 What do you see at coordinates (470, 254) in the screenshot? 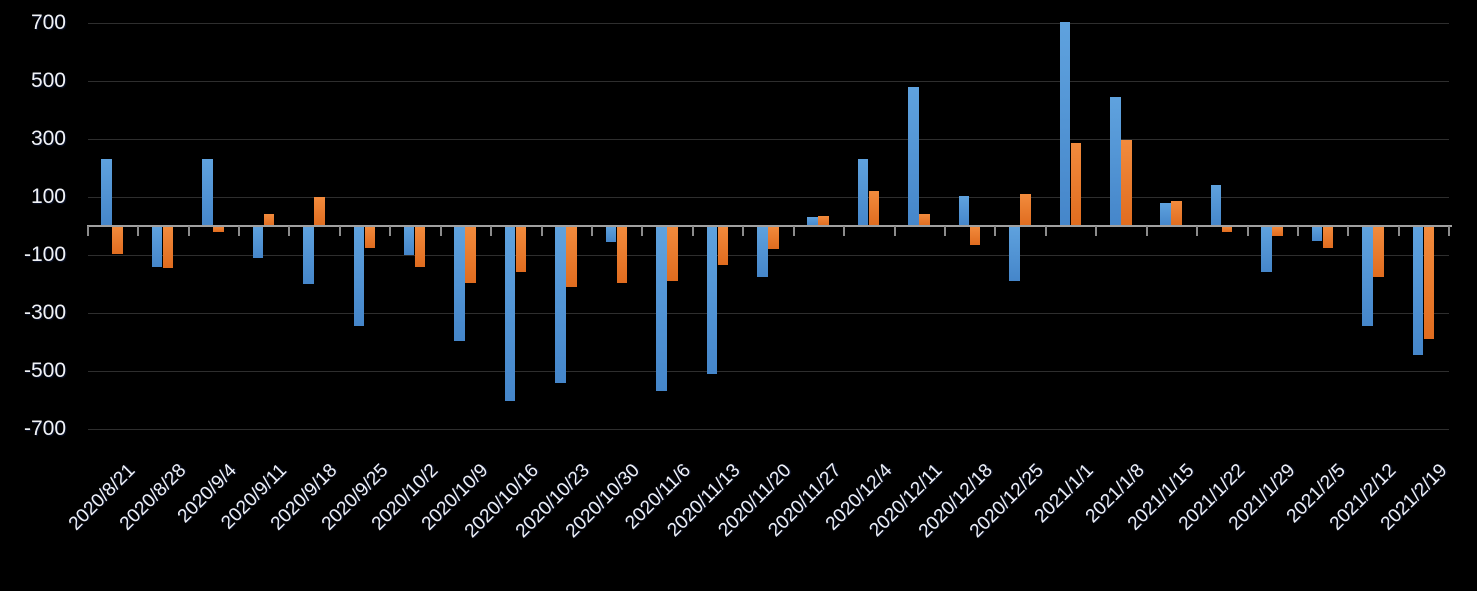
I see `bar-series-orange-2020/10/9` at bounding box center [470, 254].